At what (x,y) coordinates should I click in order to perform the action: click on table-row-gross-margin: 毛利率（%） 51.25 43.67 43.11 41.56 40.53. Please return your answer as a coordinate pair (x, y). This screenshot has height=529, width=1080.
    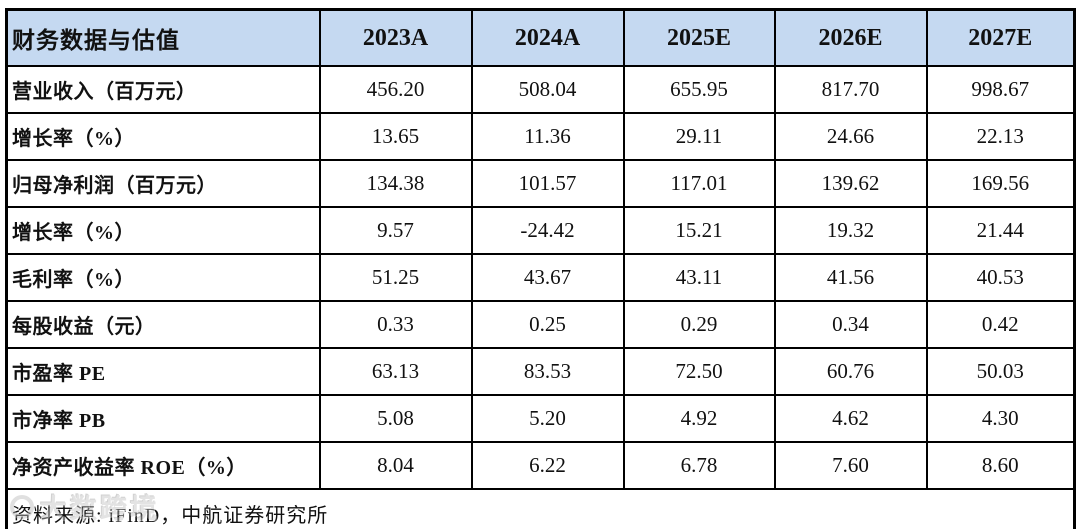
    Looking at the image, I should click on (540, 277).